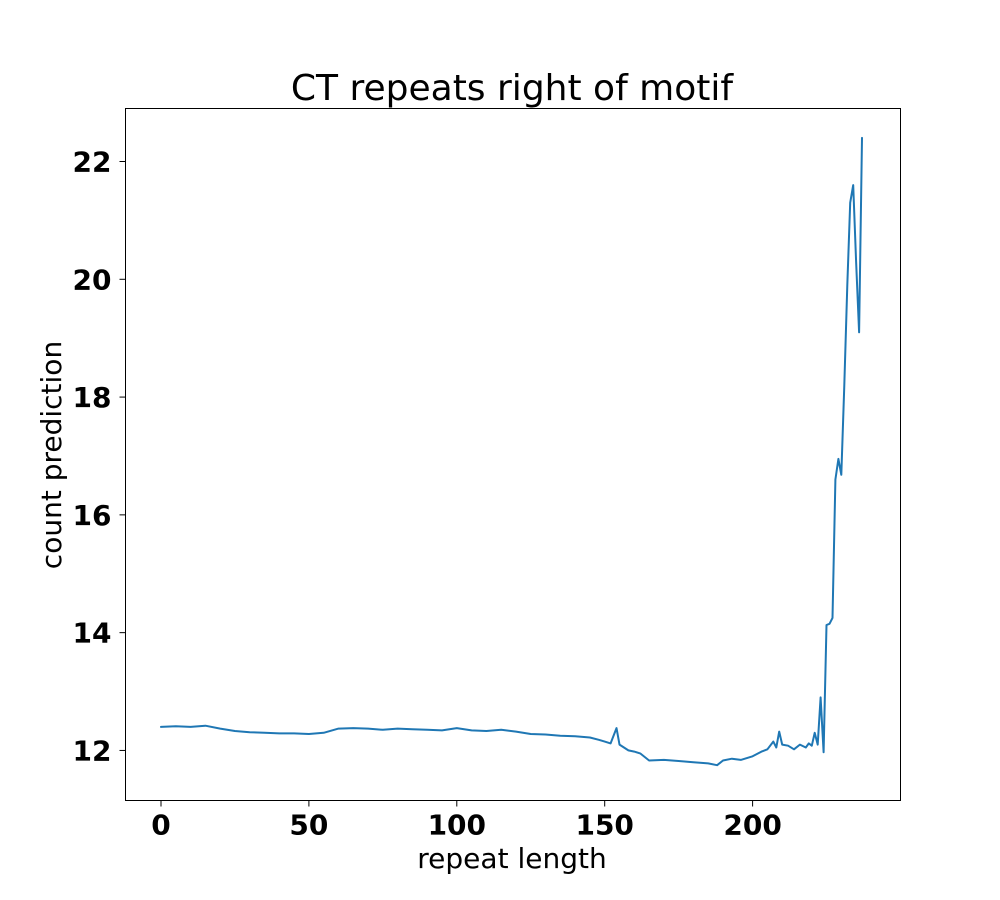 This screenshot has height=900, width=1000. Describe the element at coordinates (92, 750) in the screenshot. I see `y-tick-label: 12` at that location.